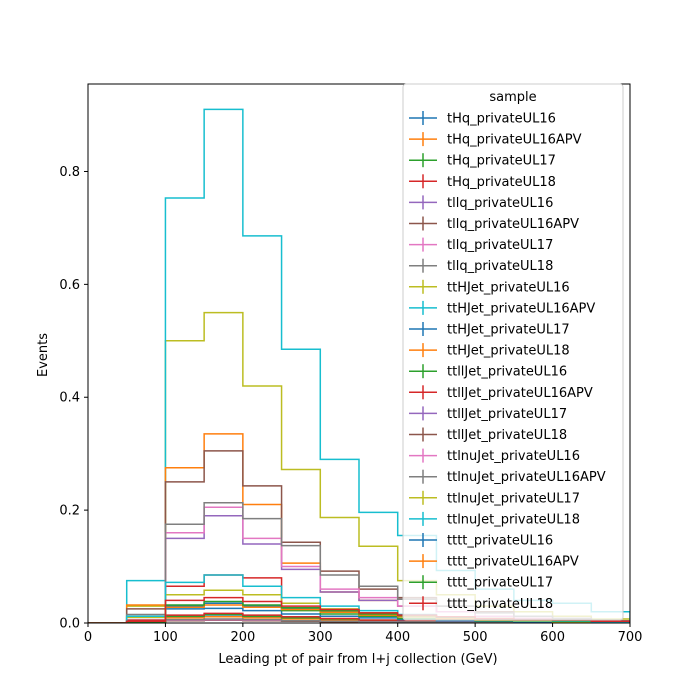  I want to click on legend-entry: ttHJet_privateUL16APV, so click(502, 308).